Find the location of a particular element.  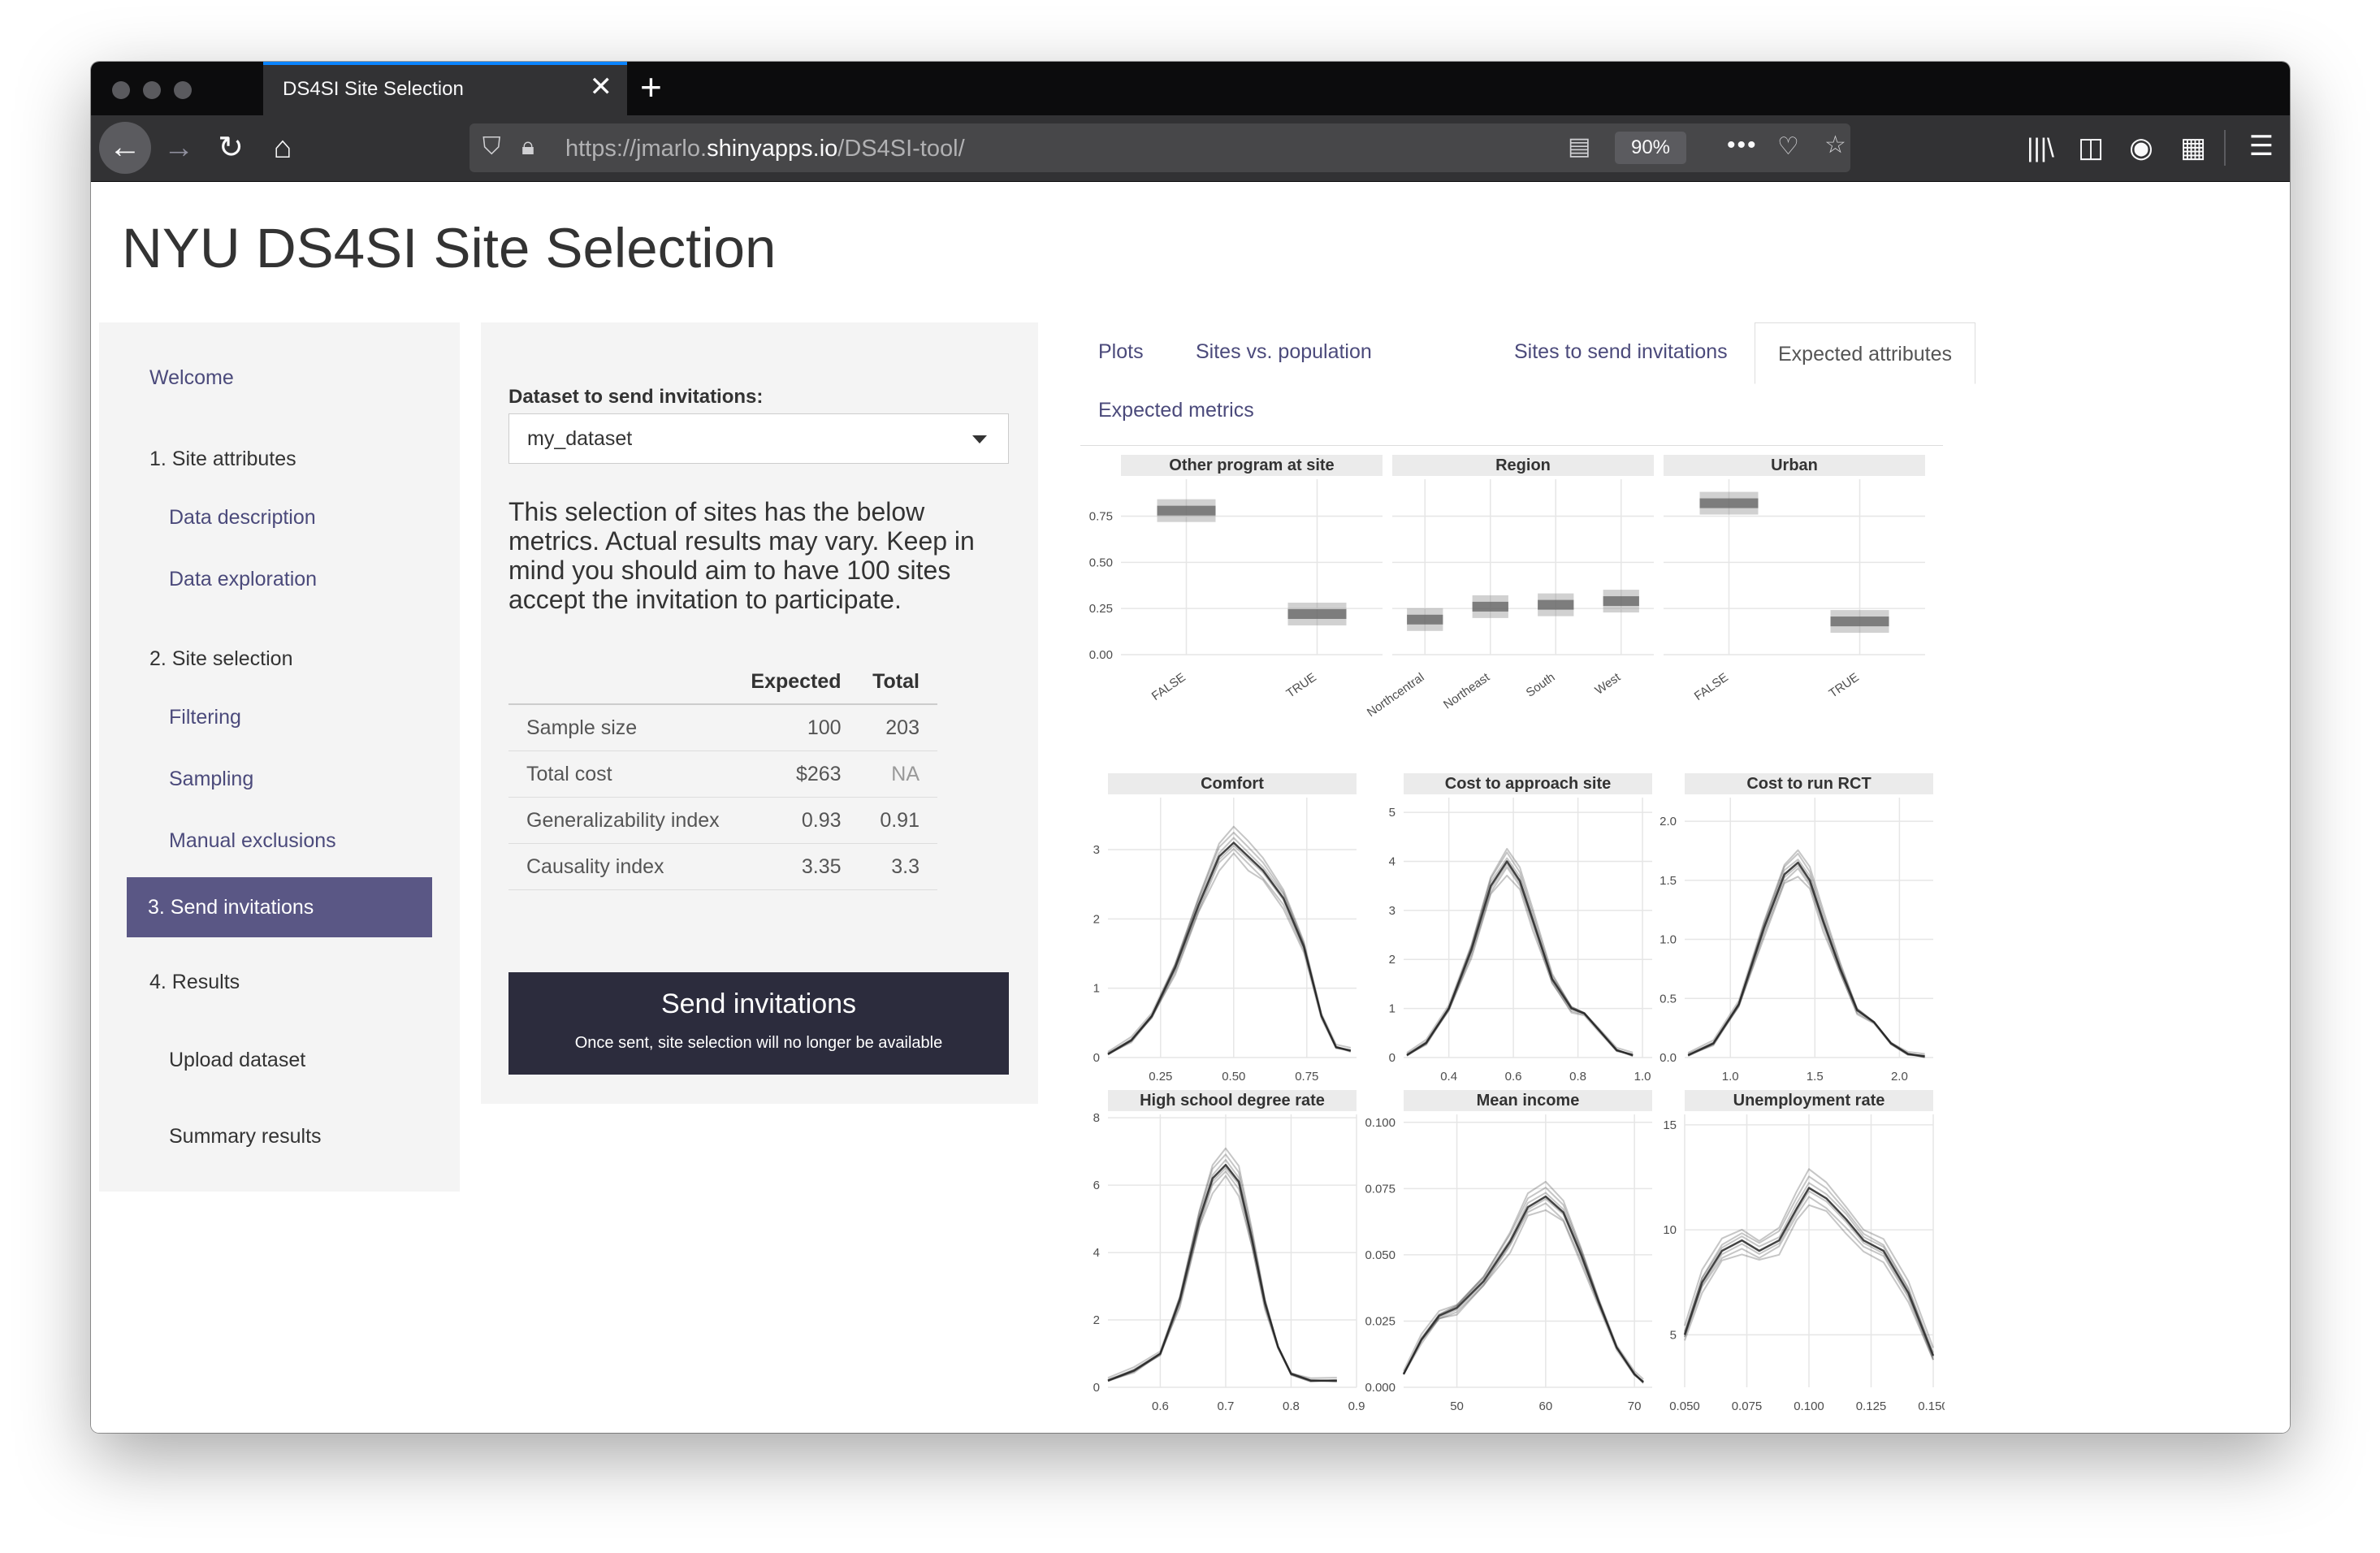

y-tick-label: 0.00 is located at coordinates (1101, 655).